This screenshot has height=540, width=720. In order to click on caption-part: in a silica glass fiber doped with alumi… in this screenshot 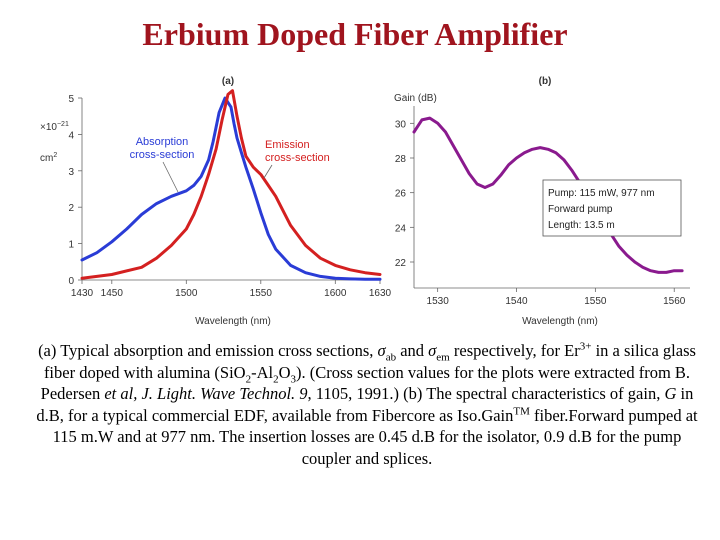, I will do `click(369, 361)`.